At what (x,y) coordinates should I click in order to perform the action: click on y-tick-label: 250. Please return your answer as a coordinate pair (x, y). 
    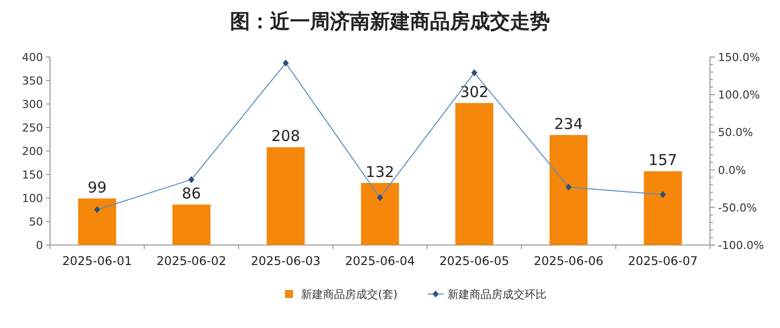
    Looking at the image, I should click on (32, 128).